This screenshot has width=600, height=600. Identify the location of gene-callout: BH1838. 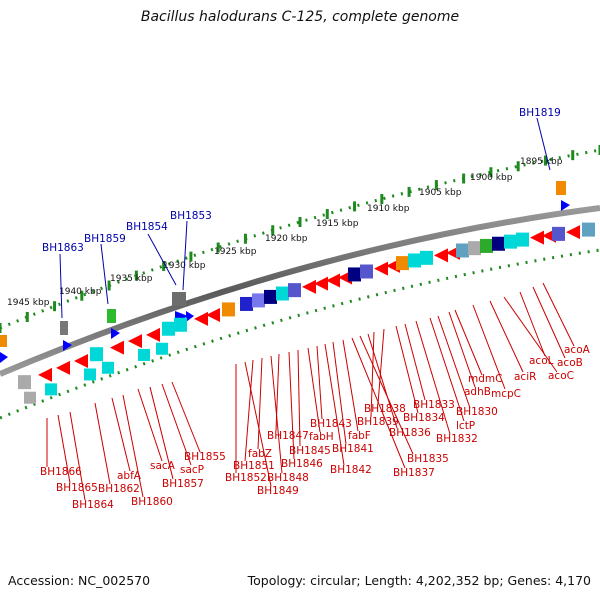
(385, 409).